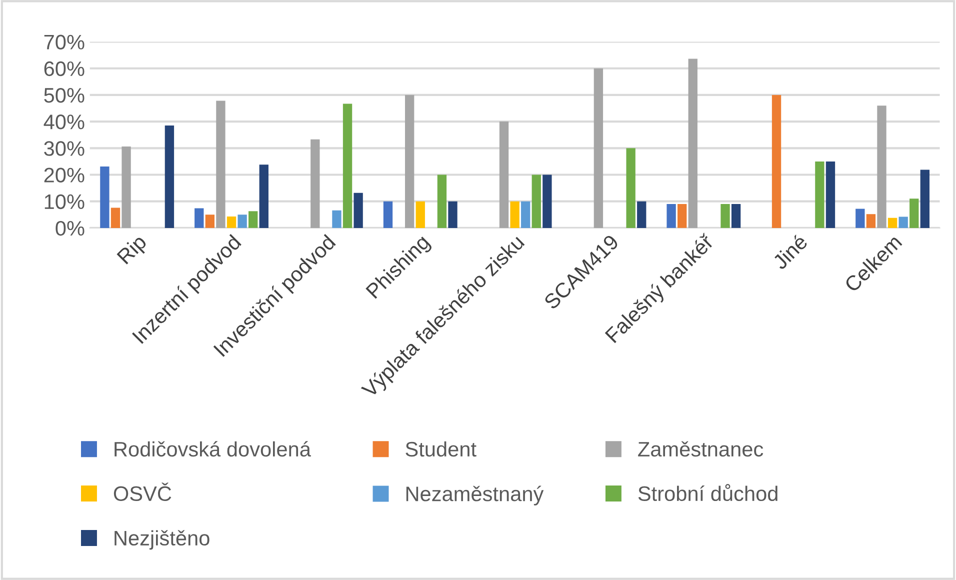 This screenshot has width=956, height=580. What do you see at coordinates (64, 95) in the screenshot?
I see `y-tick-label: 50%` at bounding box center [64, 95].